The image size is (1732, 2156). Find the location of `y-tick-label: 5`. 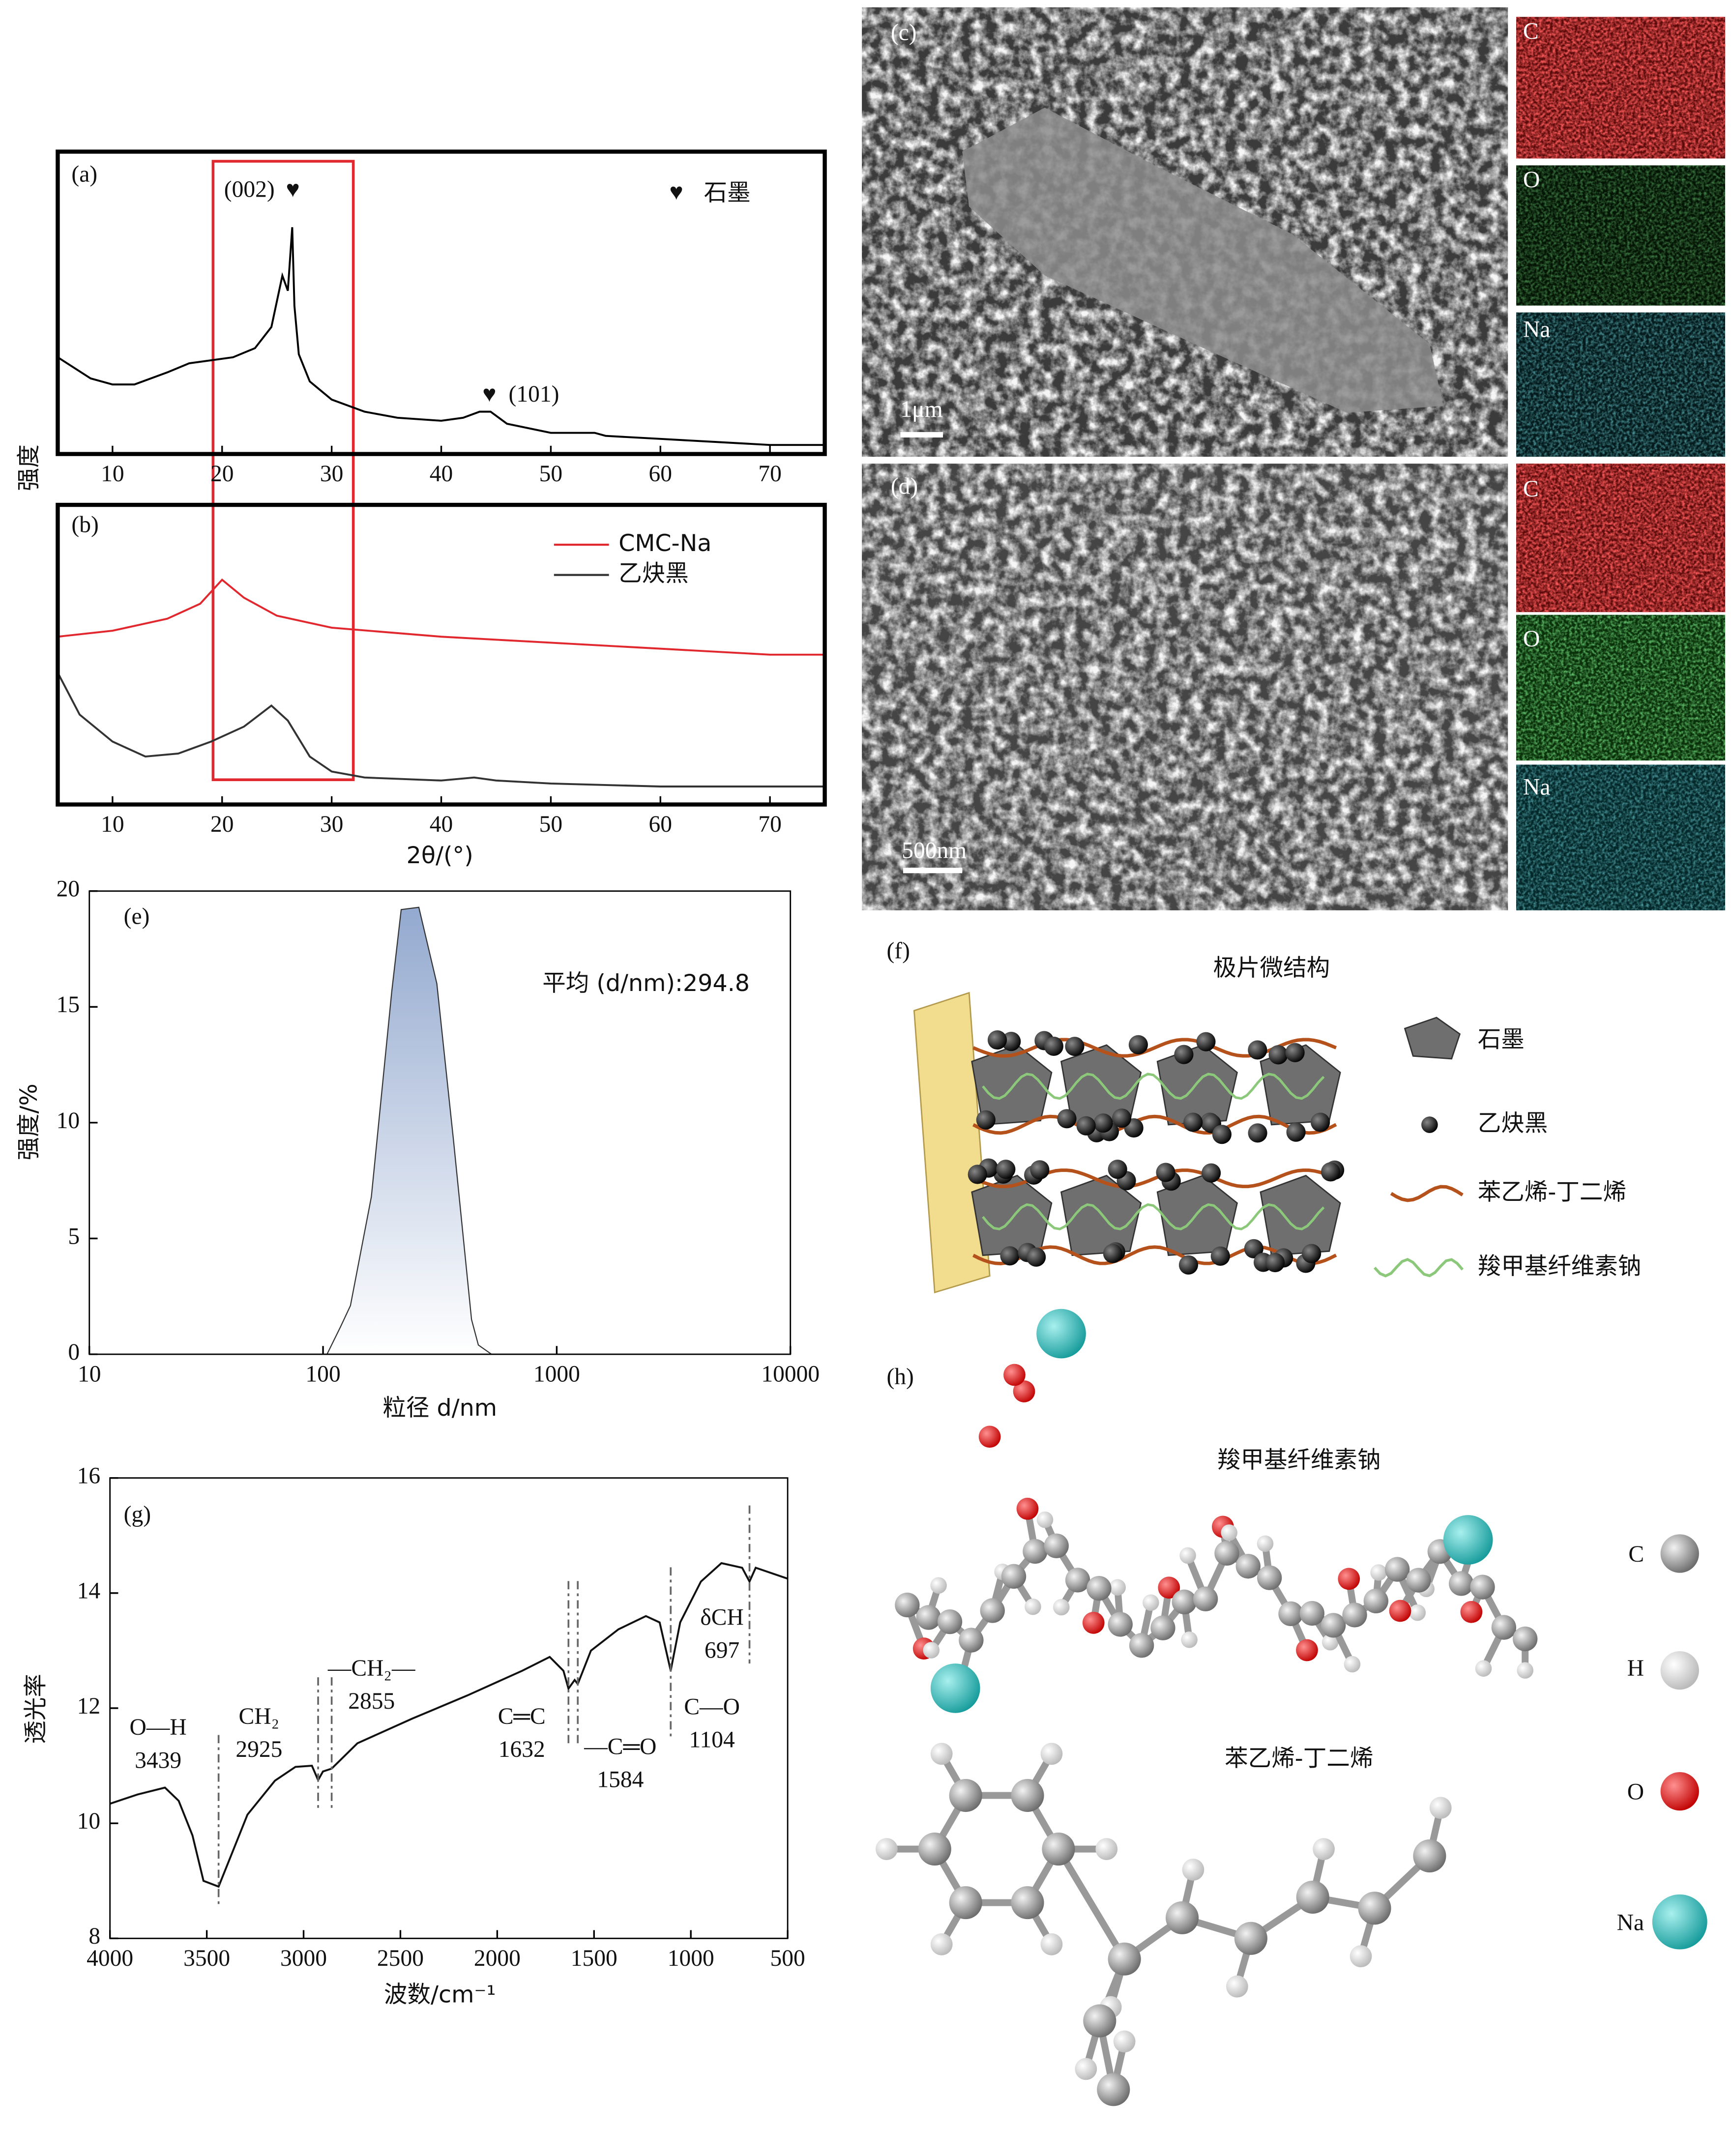

y-tick-label: 5 is located at coordinates (74, 1236).